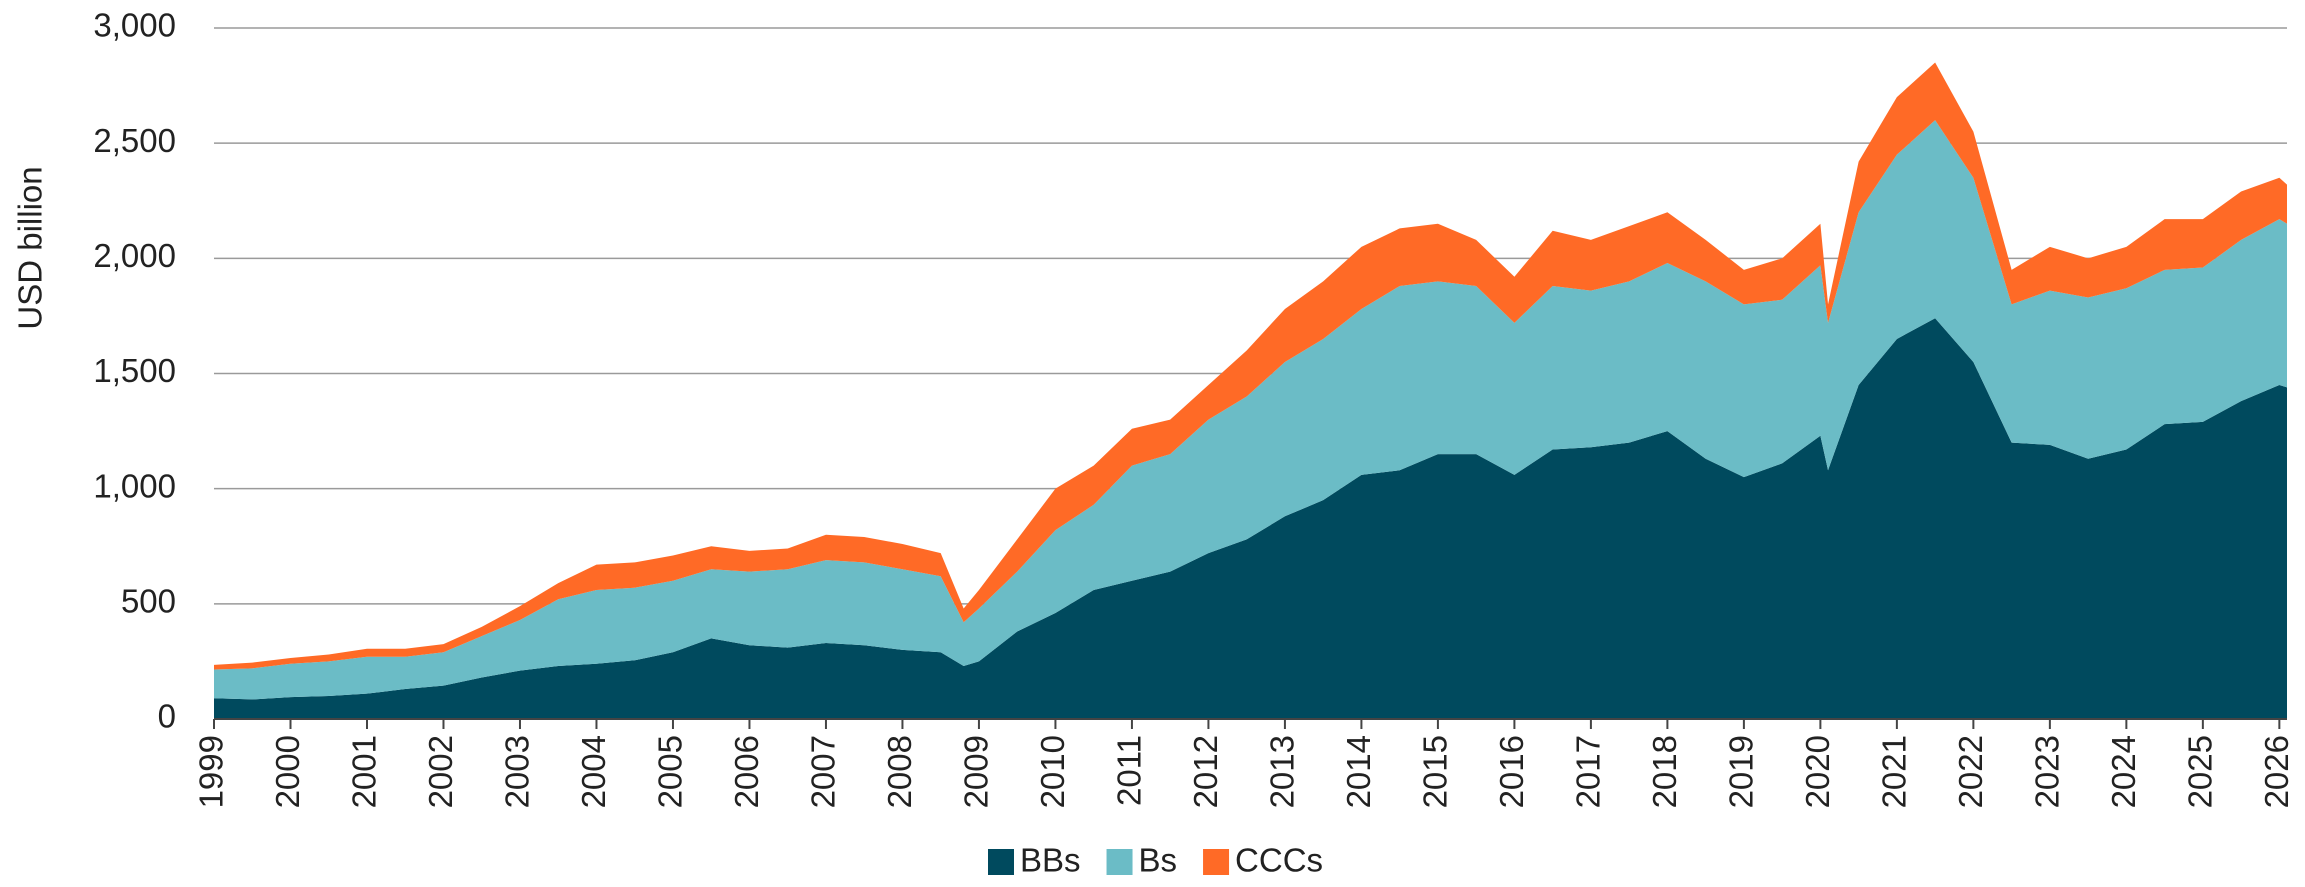  Describe the element at coordinates (593, 771) in the screenshot. I see `x-tick-label: 2004` at that location.